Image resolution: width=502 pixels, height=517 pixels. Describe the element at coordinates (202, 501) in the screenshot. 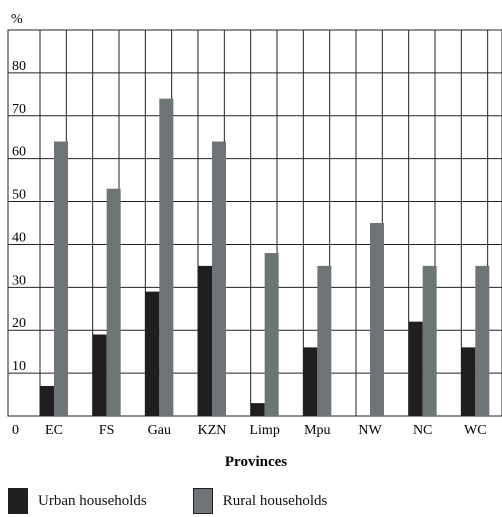

I see `rural-swatch` at that location.